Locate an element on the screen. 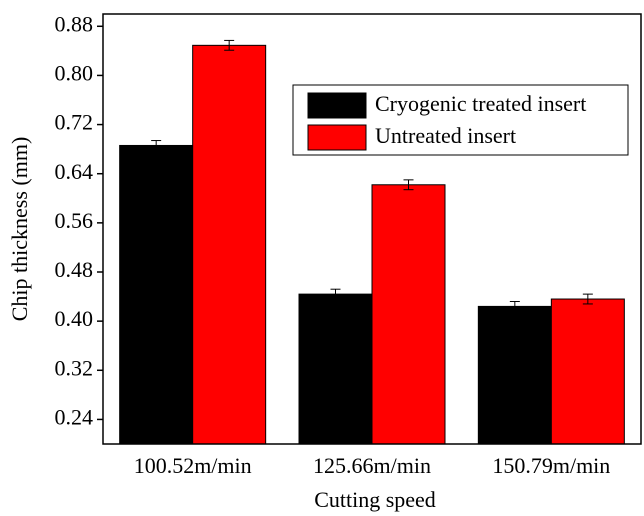 This screenshot has width=644, height=516. y-tick-label: 0.56 is located at coordinates (74, 220).